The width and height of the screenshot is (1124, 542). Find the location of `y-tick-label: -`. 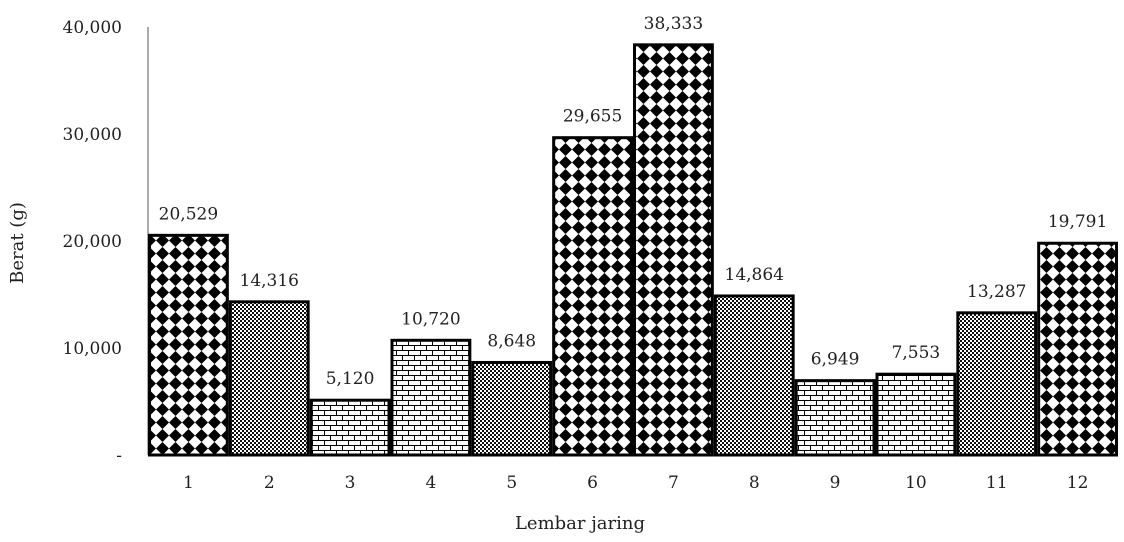

y-tick-label: - is located at coordinates (119, 456).